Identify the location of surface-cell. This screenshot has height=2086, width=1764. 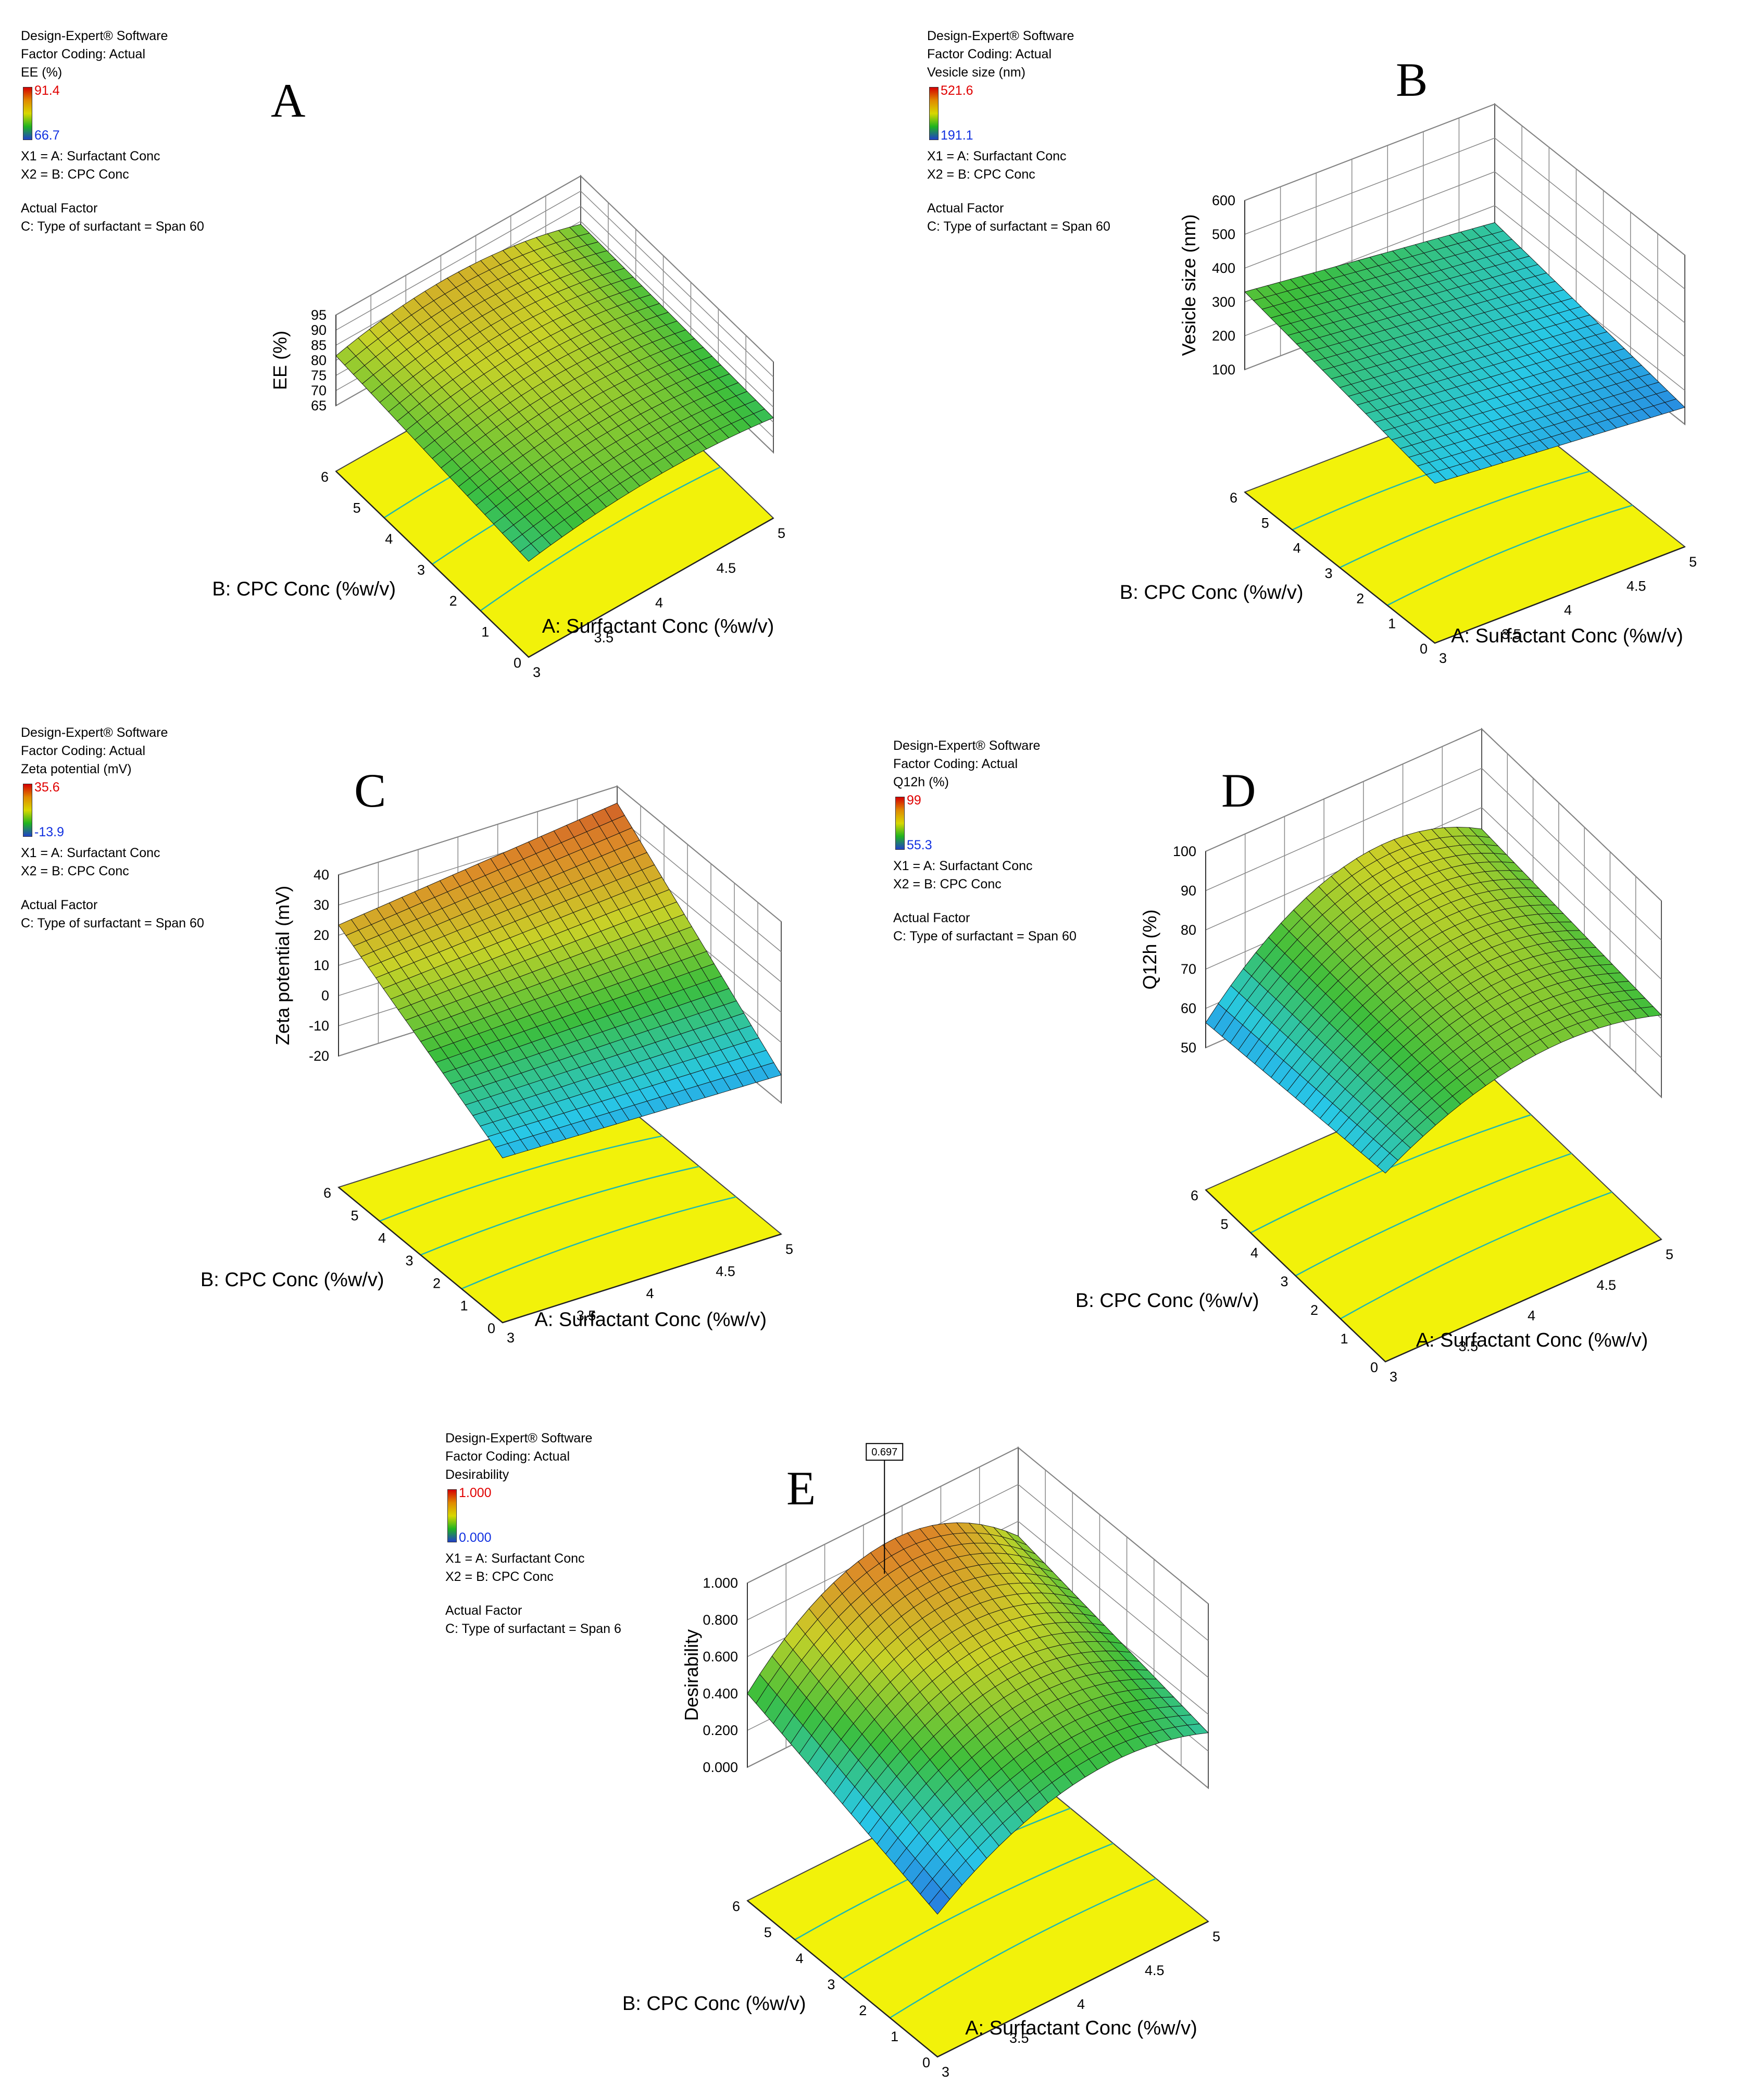
(505, 1151).